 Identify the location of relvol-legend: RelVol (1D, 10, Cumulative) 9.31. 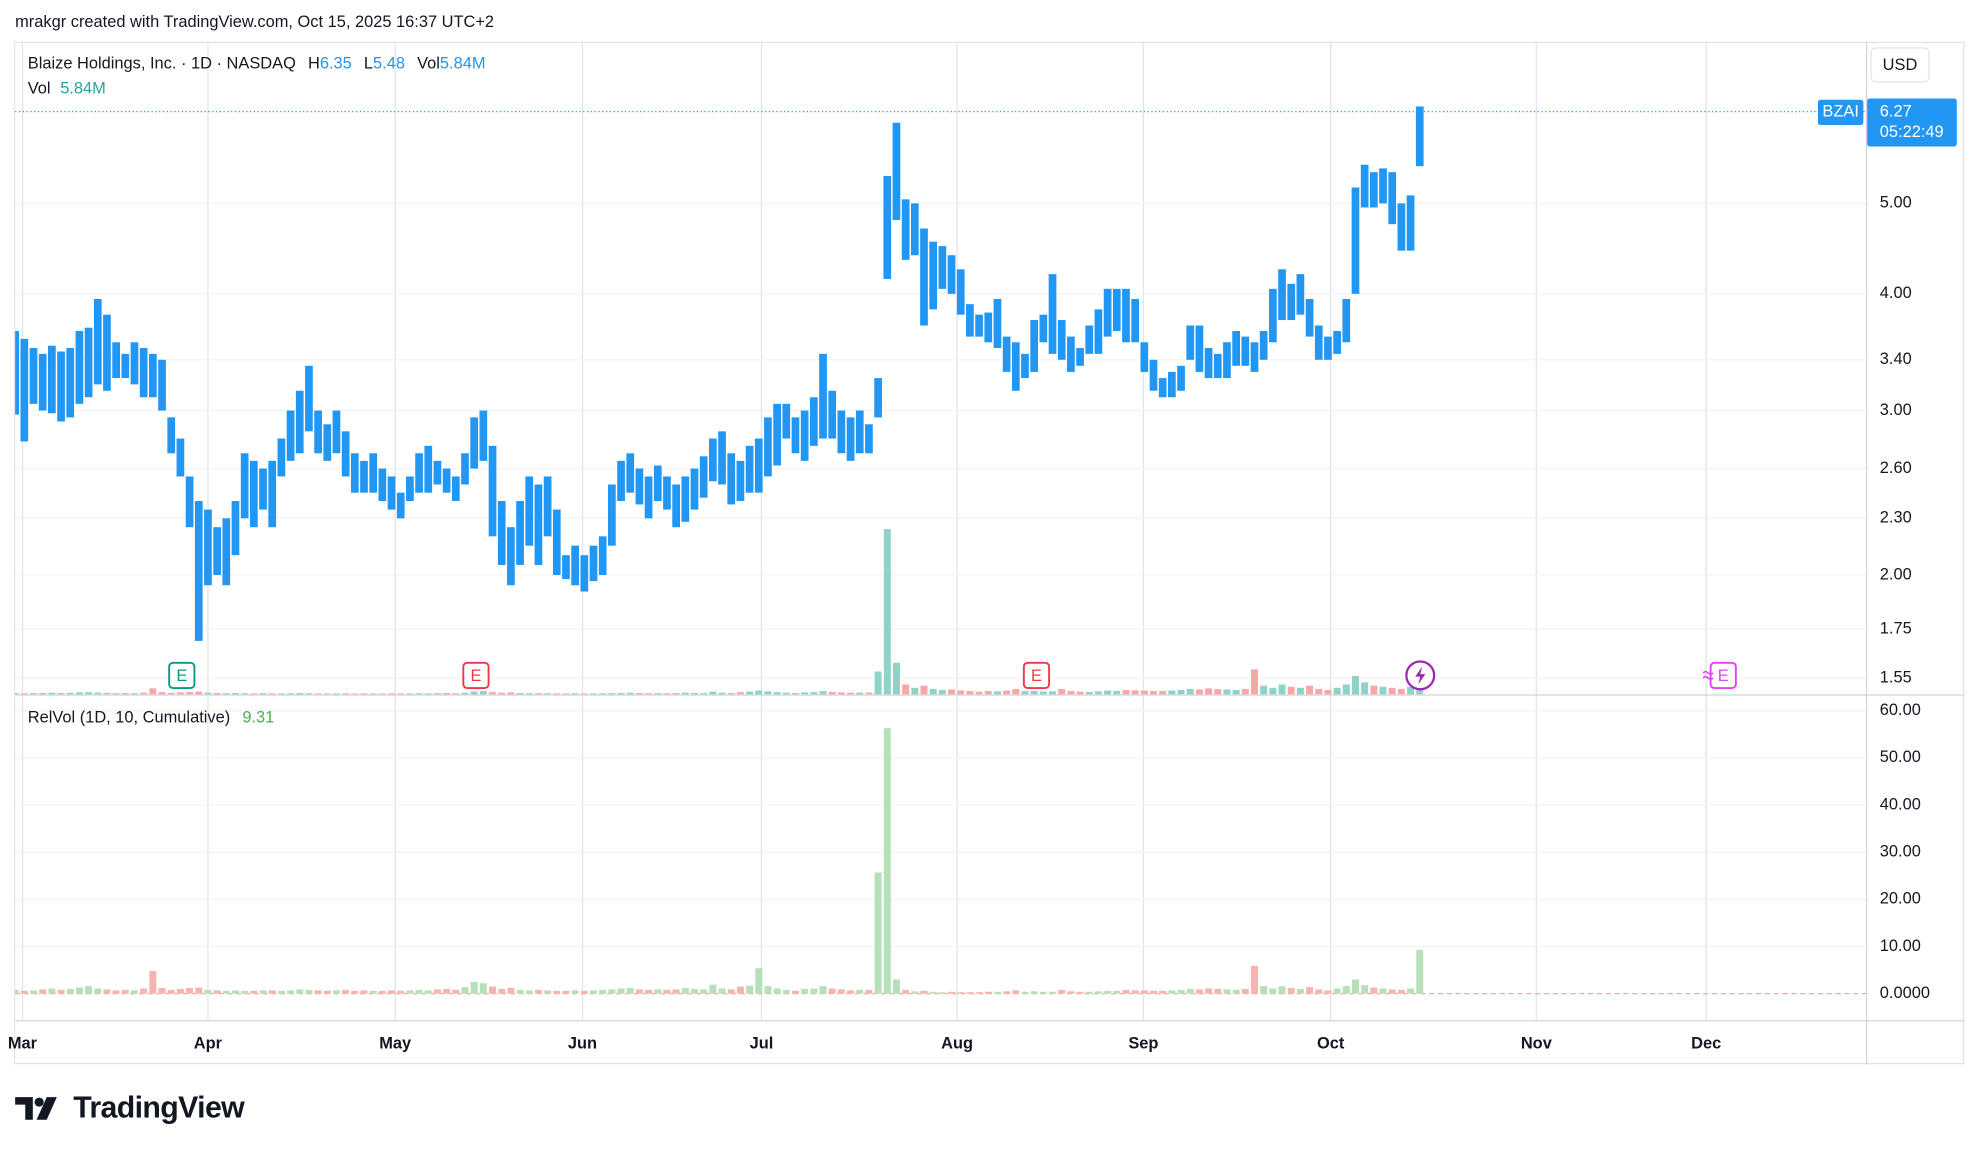
(151, 718).